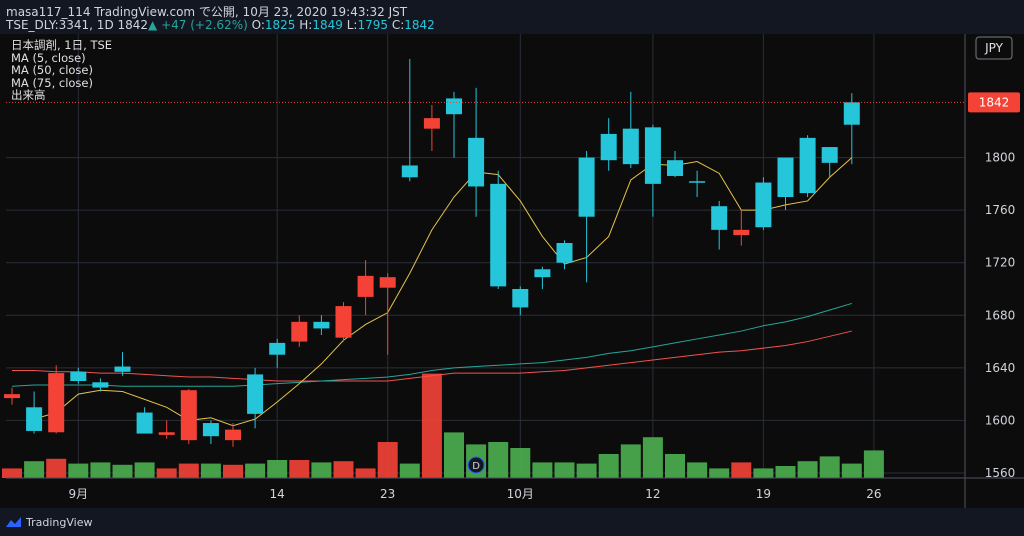 The width and height of the screenshot is (1024, 536). I want to click on y-tick-label: 1800, so click(1000, 158).